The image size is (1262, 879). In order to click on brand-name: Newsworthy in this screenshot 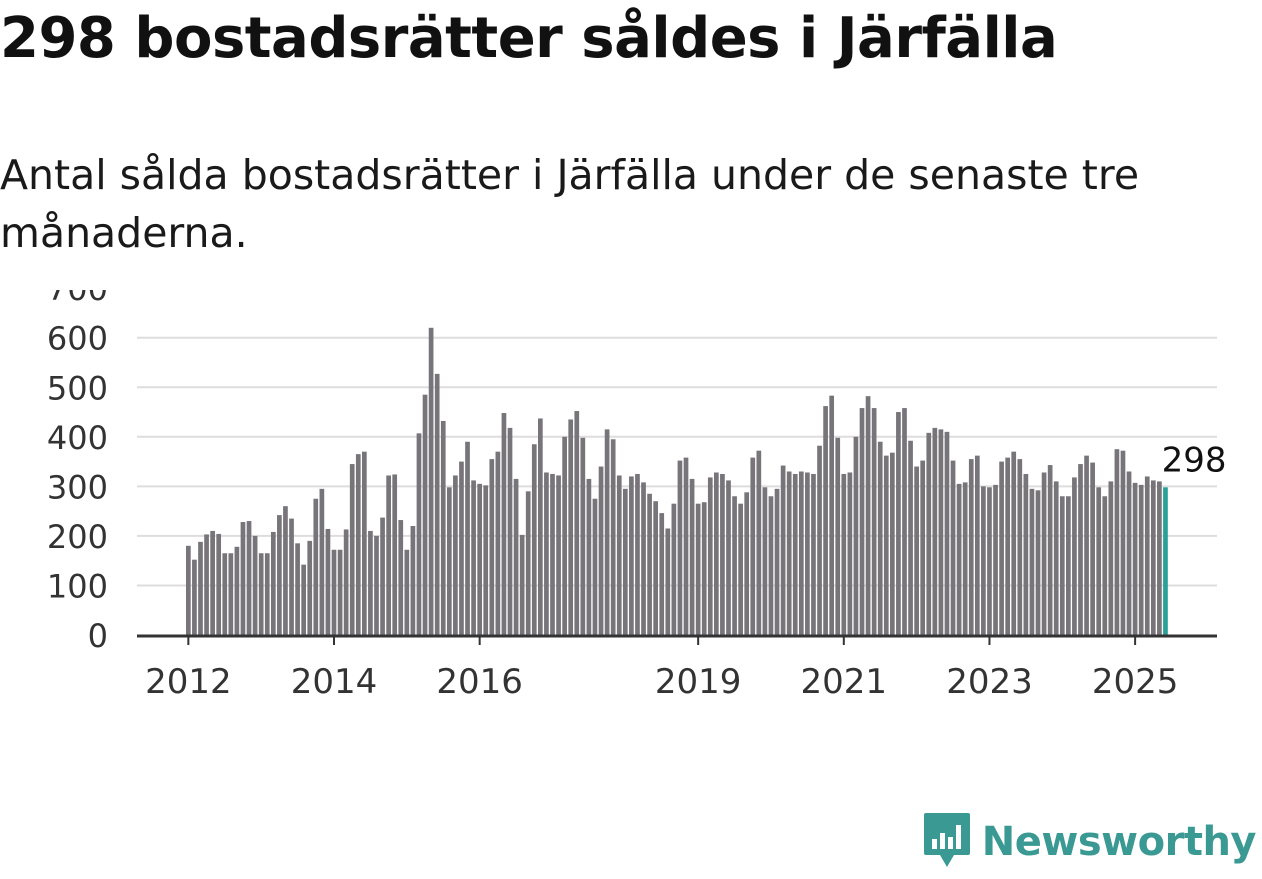, I will do `click(1119, 842)`.